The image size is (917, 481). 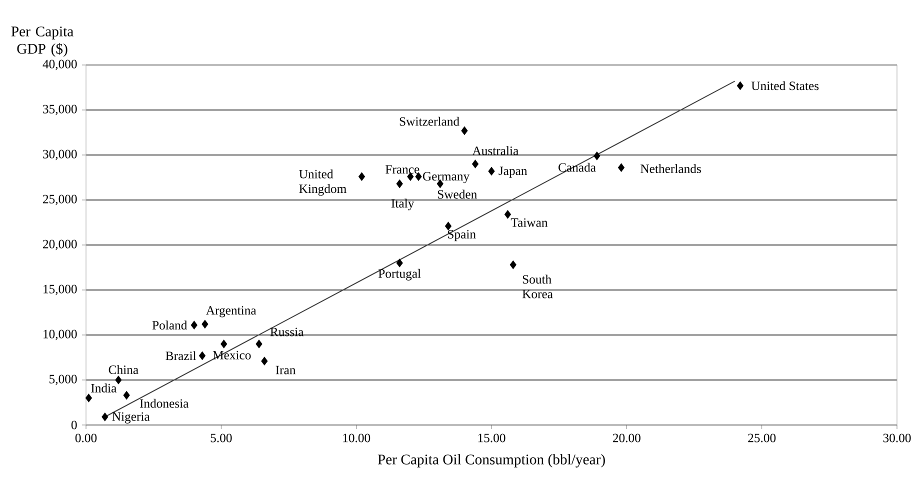 What do you see at coordinates (399, 274) in the screenshot?
I see `annotation: Portugal` at bounding box center [399, 274].